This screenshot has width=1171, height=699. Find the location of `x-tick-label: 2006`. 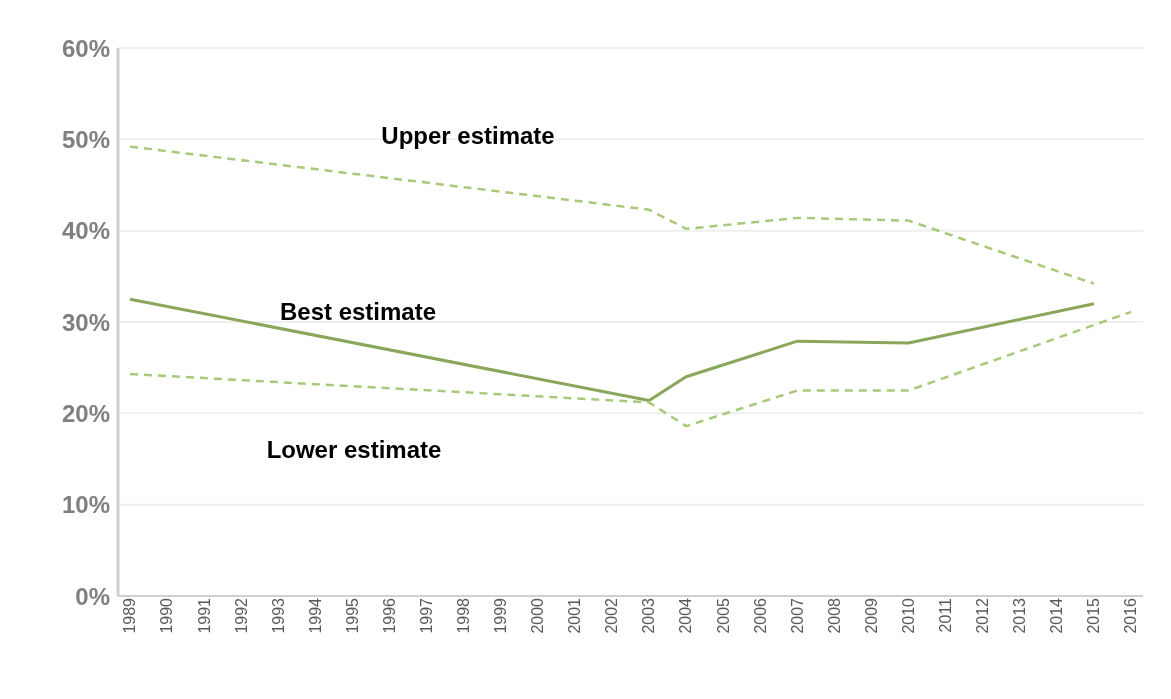

x-tick-label: 2006 is located at coordinates (760, 615).